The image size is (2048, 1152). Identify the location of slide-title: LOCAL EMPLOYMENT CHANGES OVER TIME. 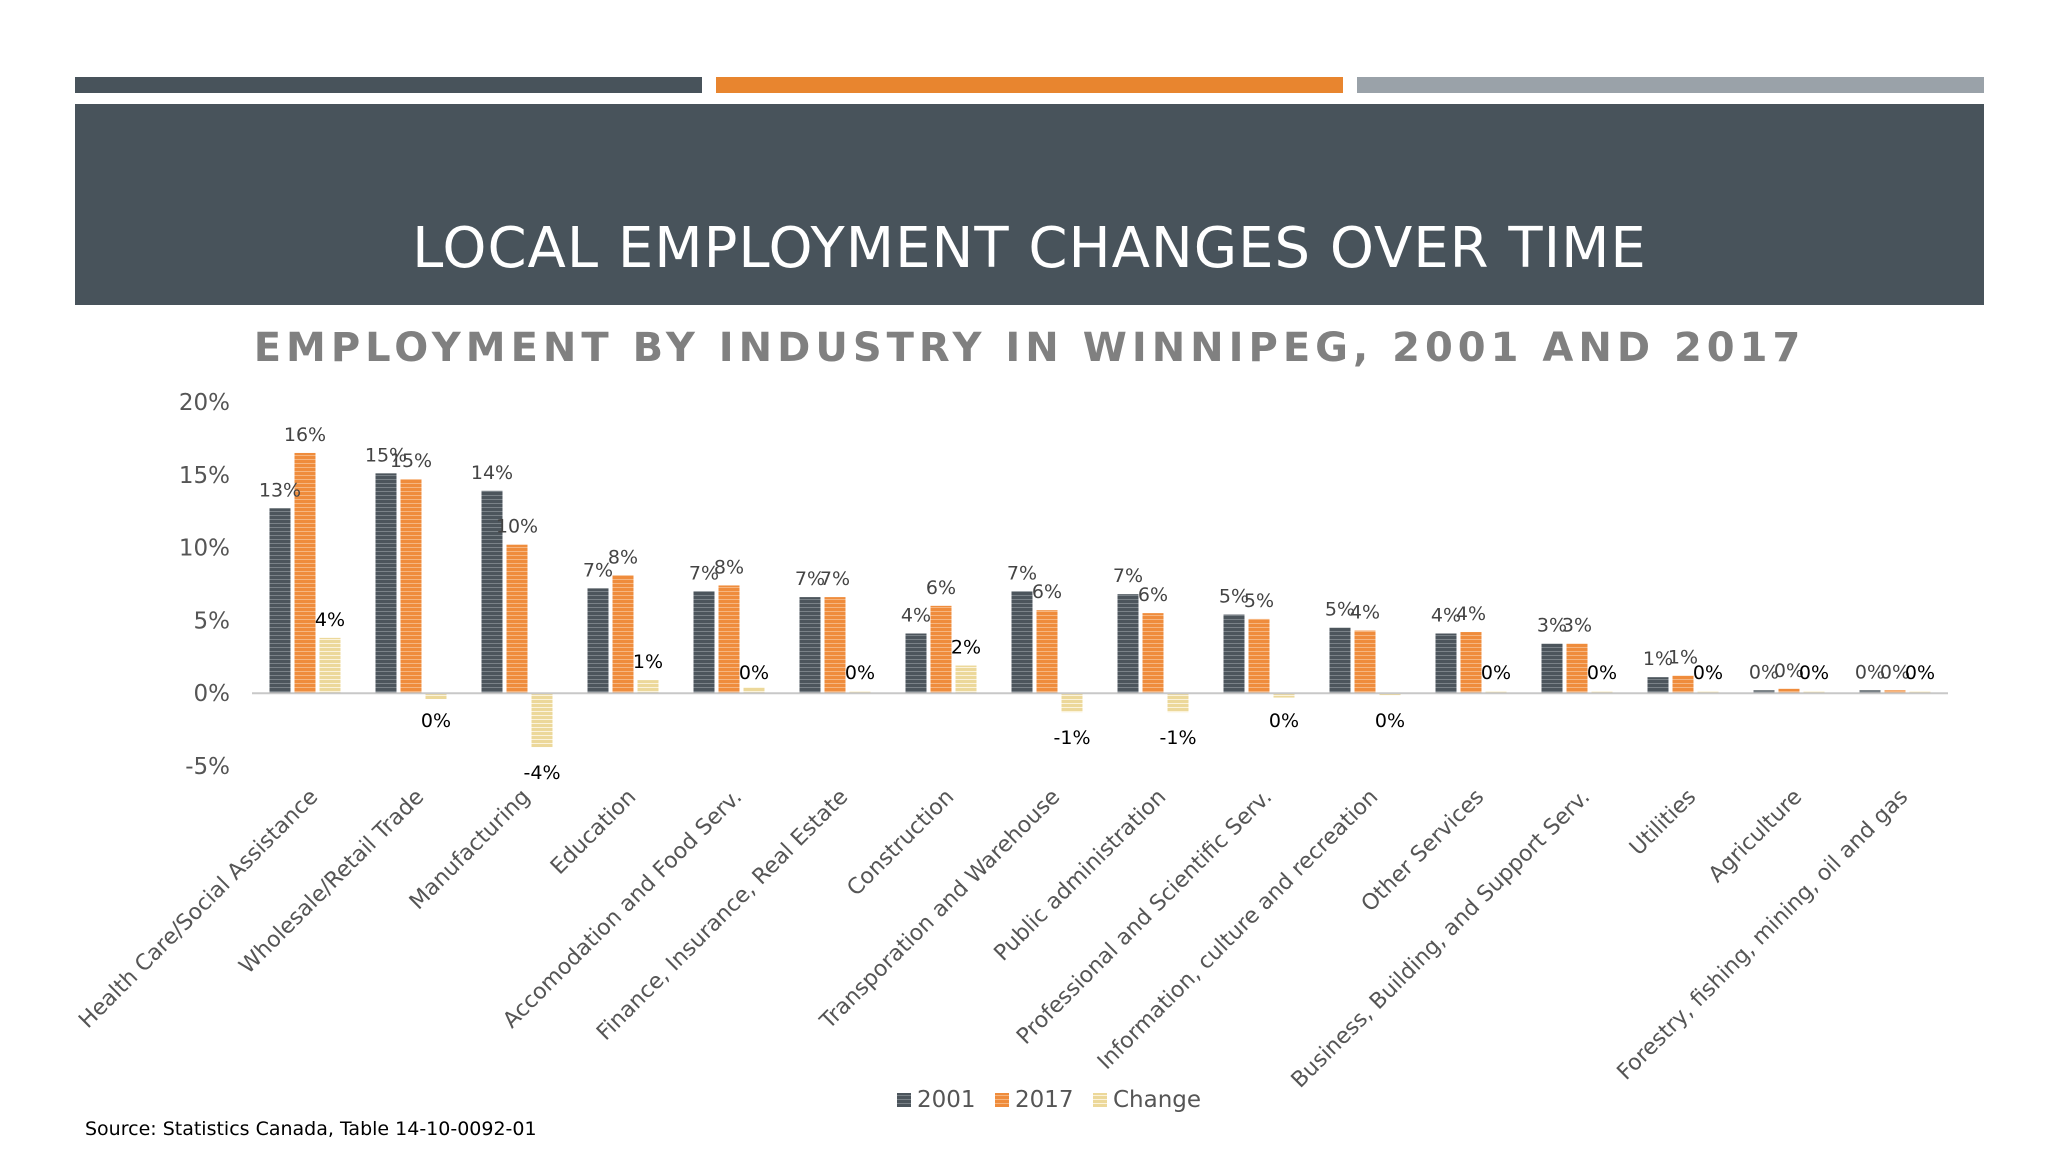
(1029, 248).